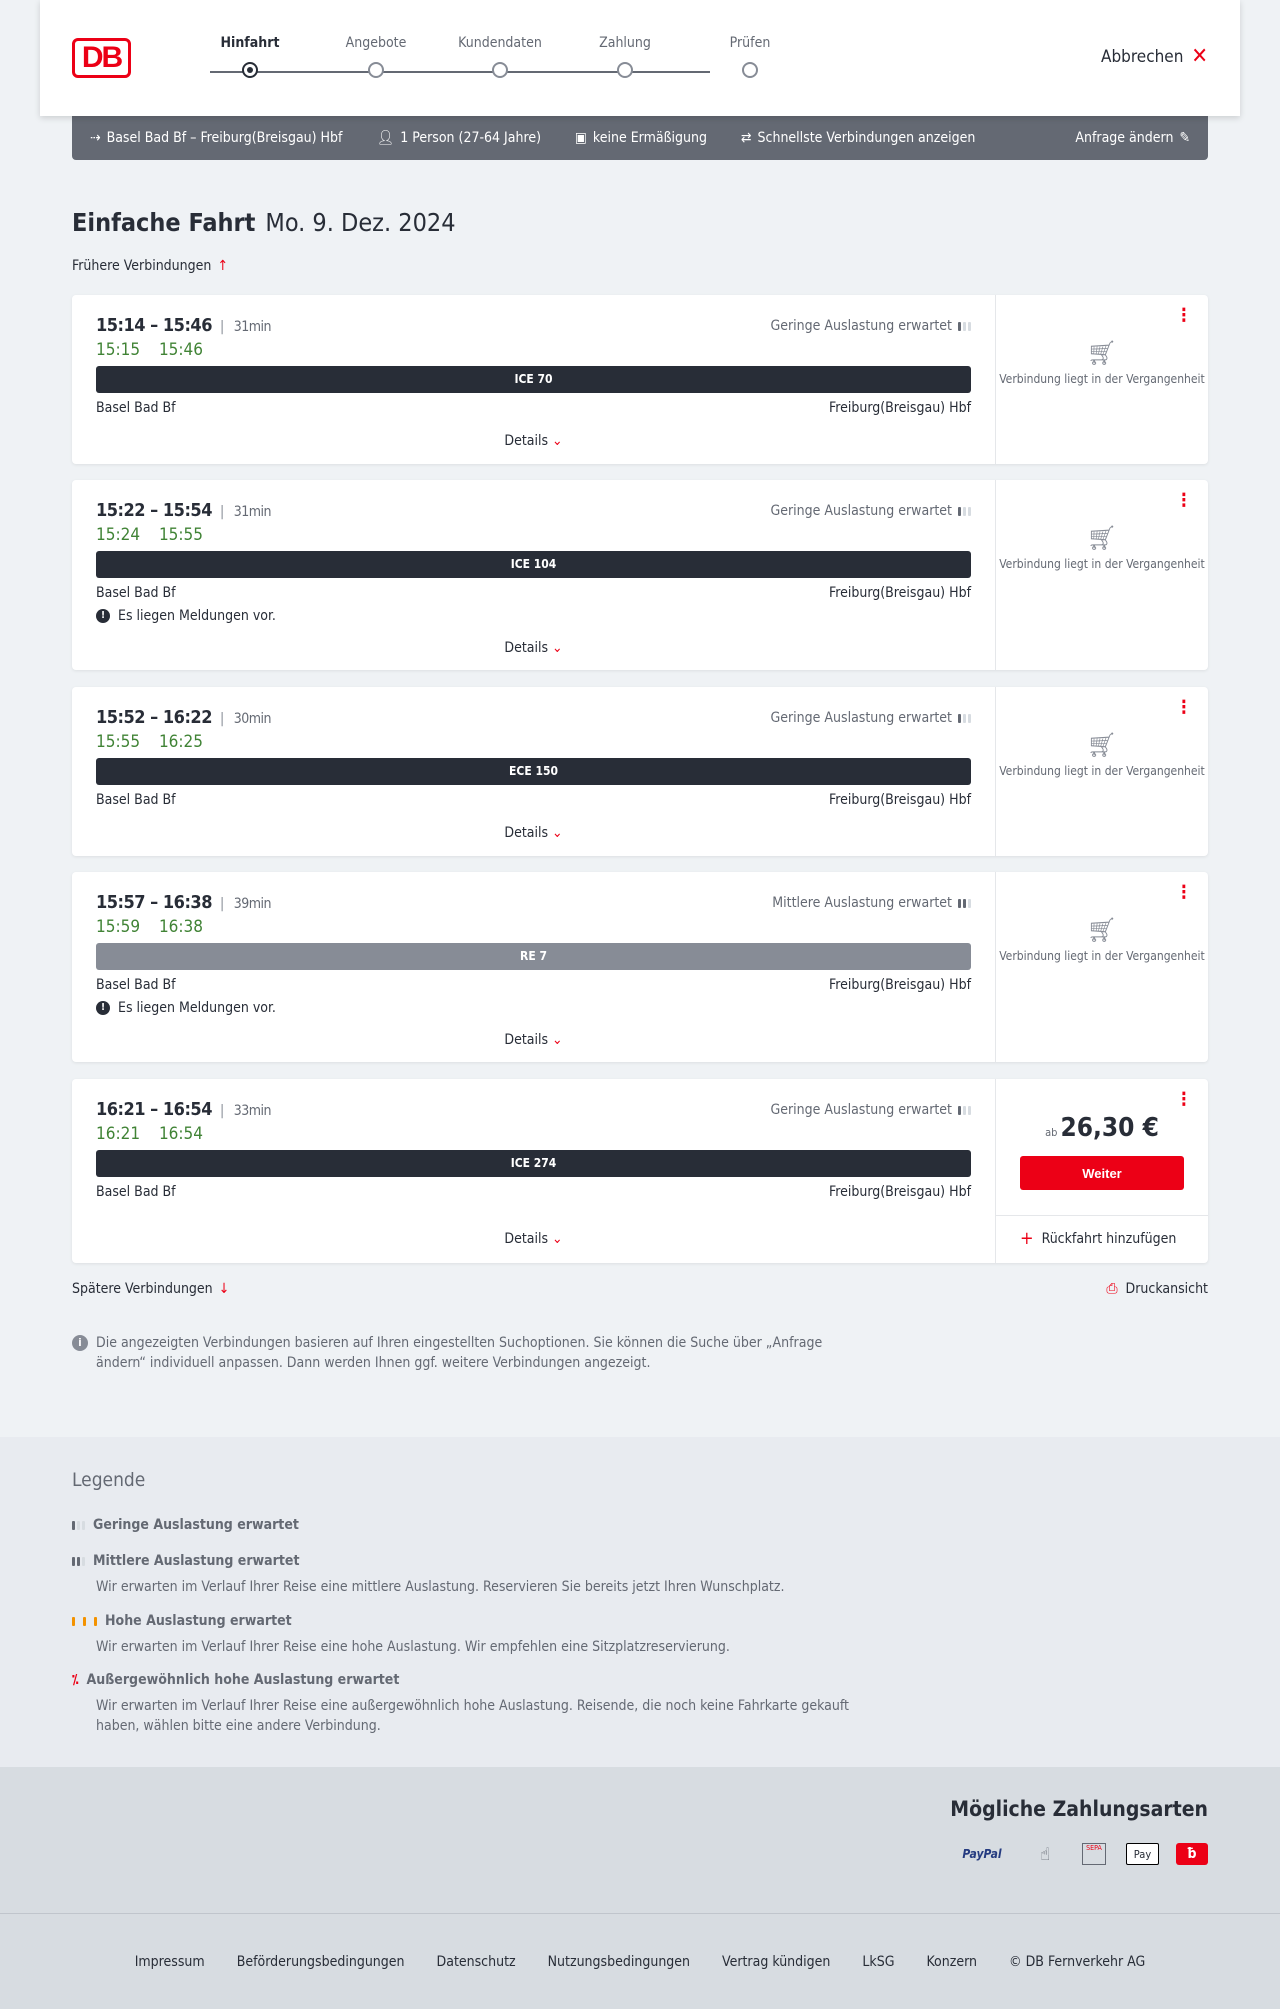 Image resolution: width=1280 pixels, height=2009 pixels. Describe the element at coordinates (169, 1961) in the screenshot. I see `footer-link: Impressum` at that location.